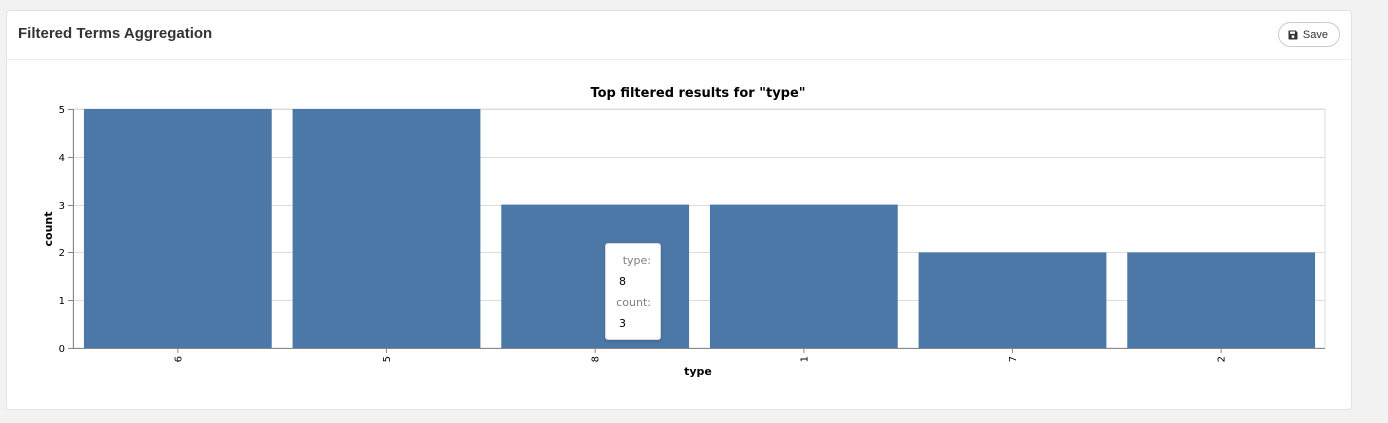  I want to click on x-tick-label: 7, so click(1013, 359).